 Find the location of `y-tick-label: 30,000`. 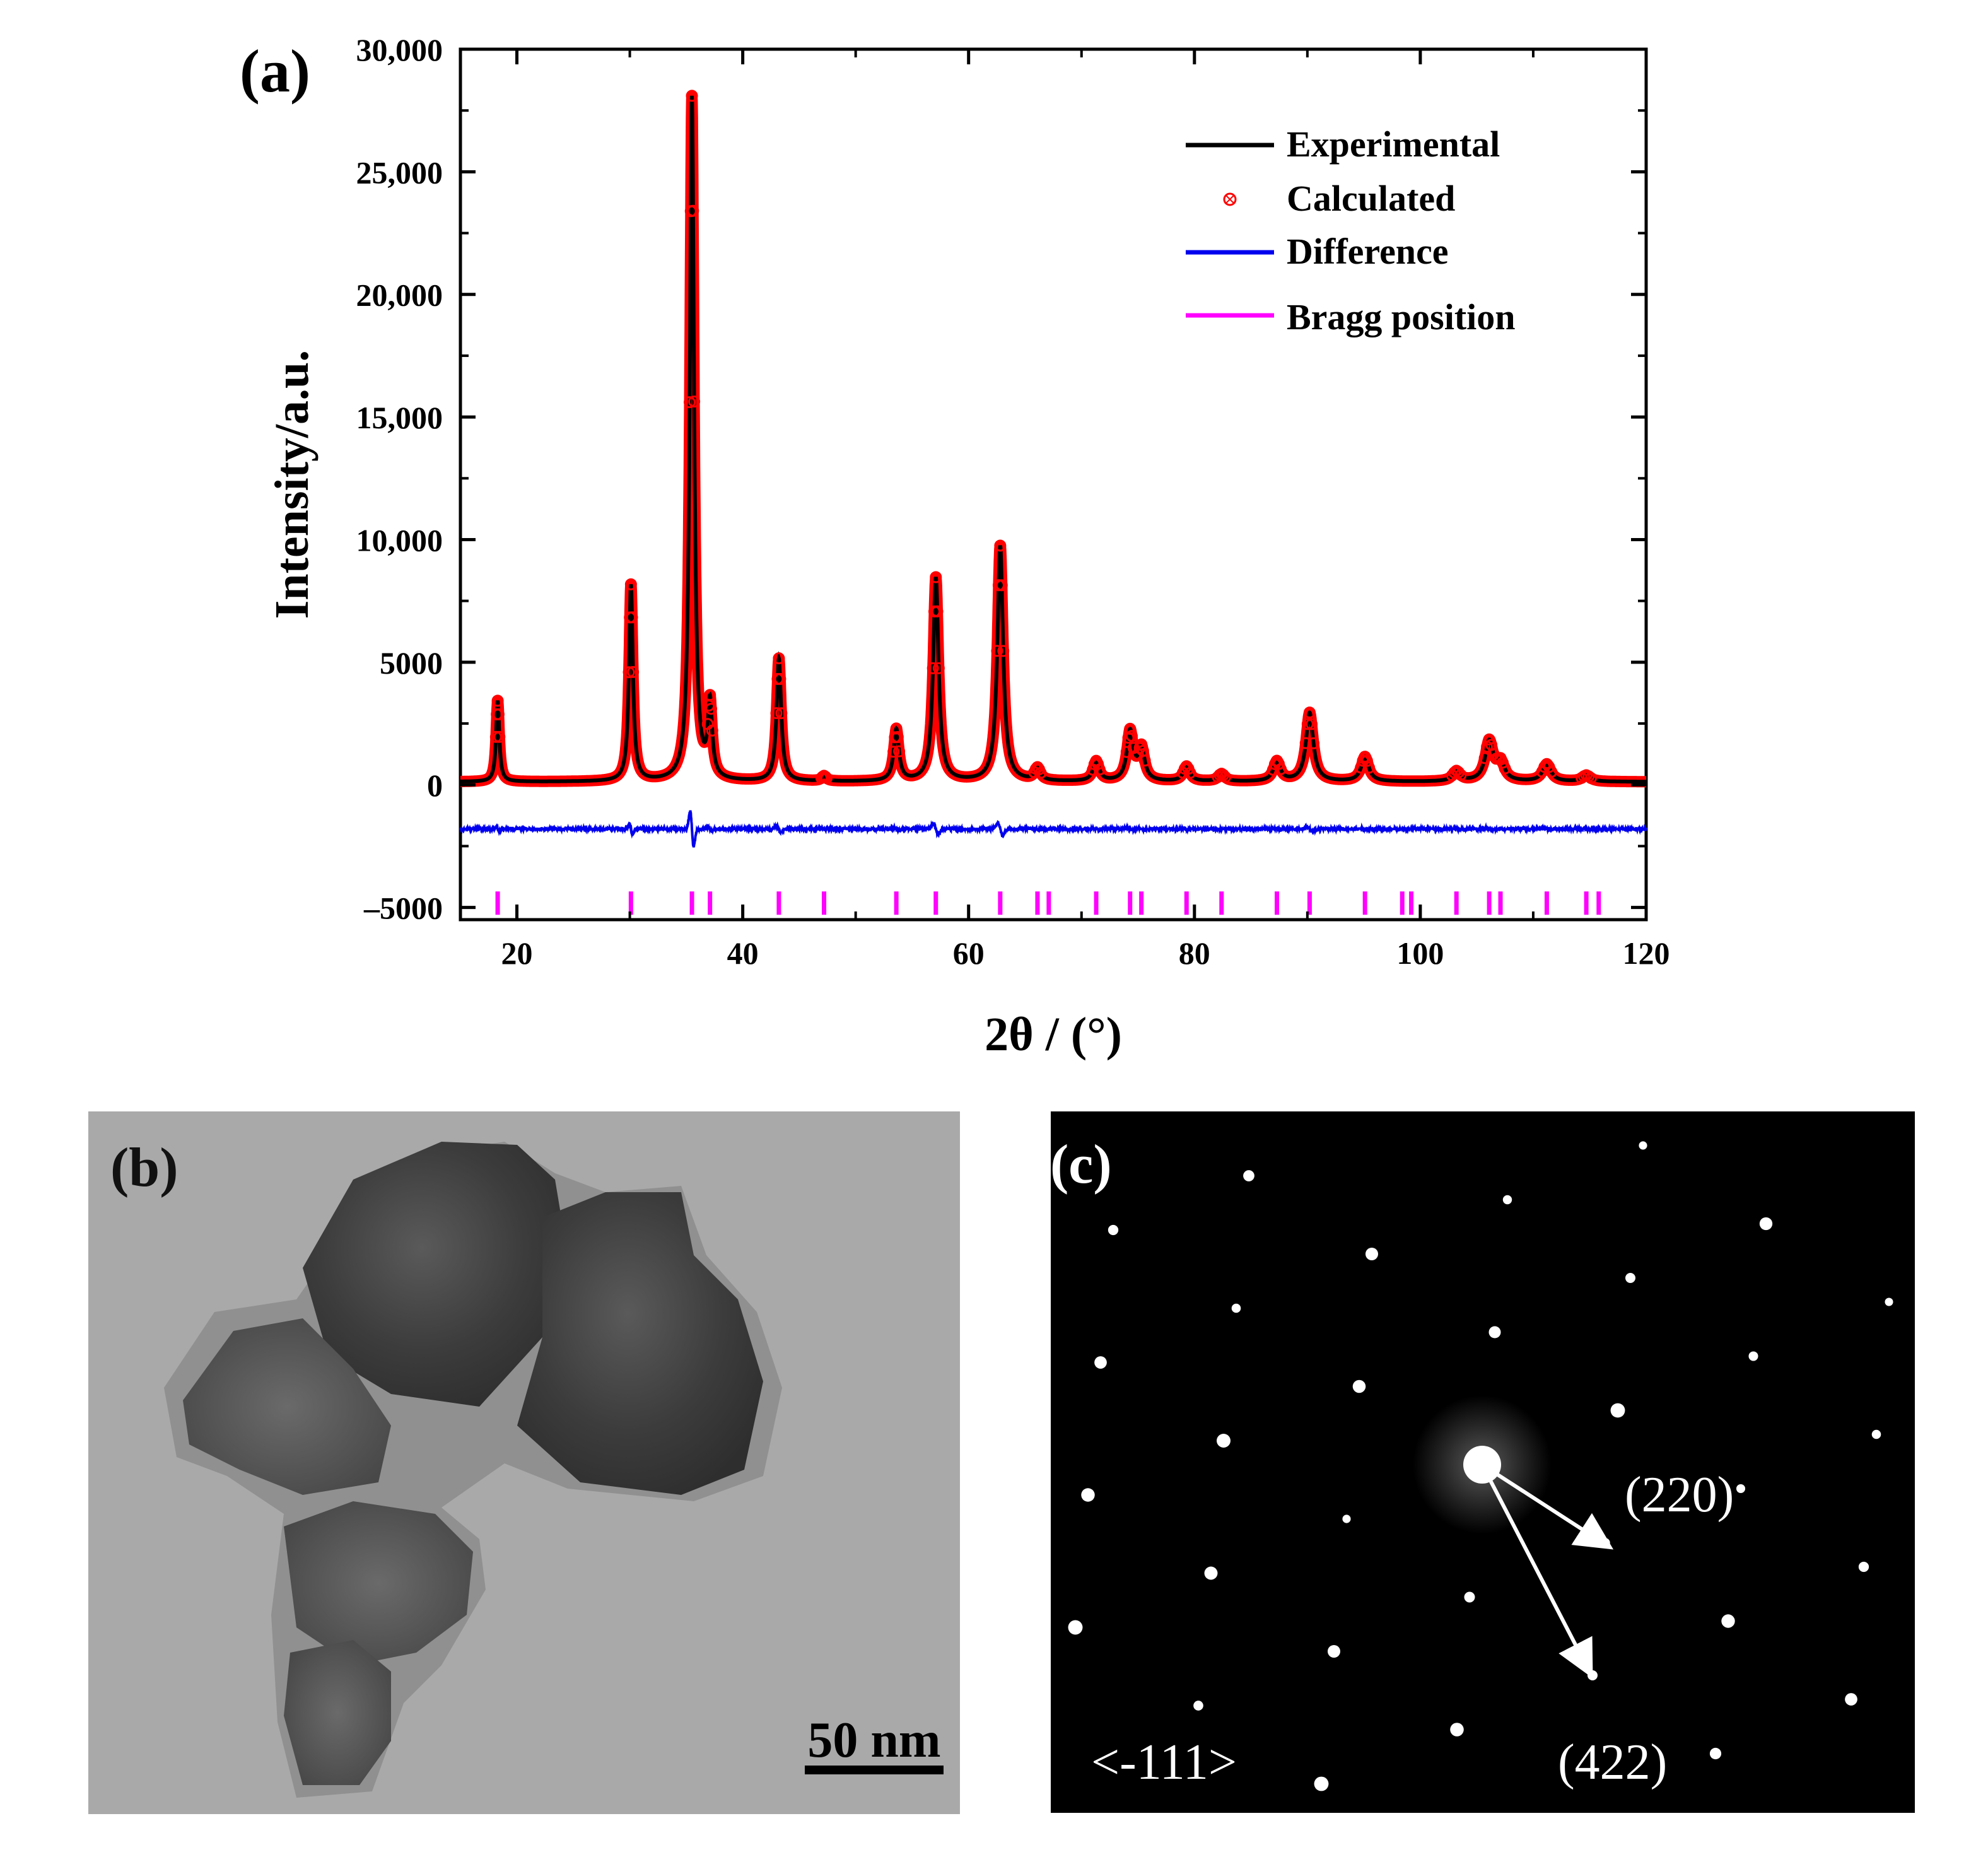

y-tick-label: 30,000 is located at coordinates (399, 49).